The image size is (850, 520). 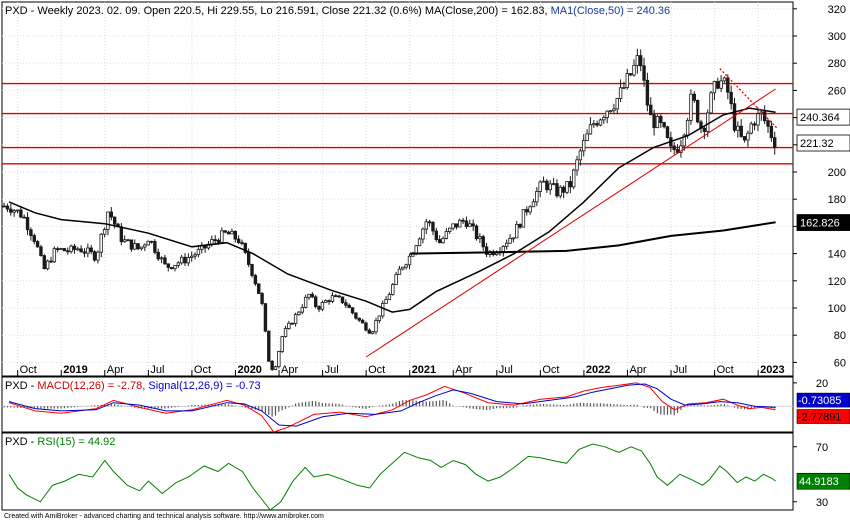 What do you see at coordinates (837, 255) in the screenshot?
I see `price-tick-label-140: 140` at bounding box center [837, 255].